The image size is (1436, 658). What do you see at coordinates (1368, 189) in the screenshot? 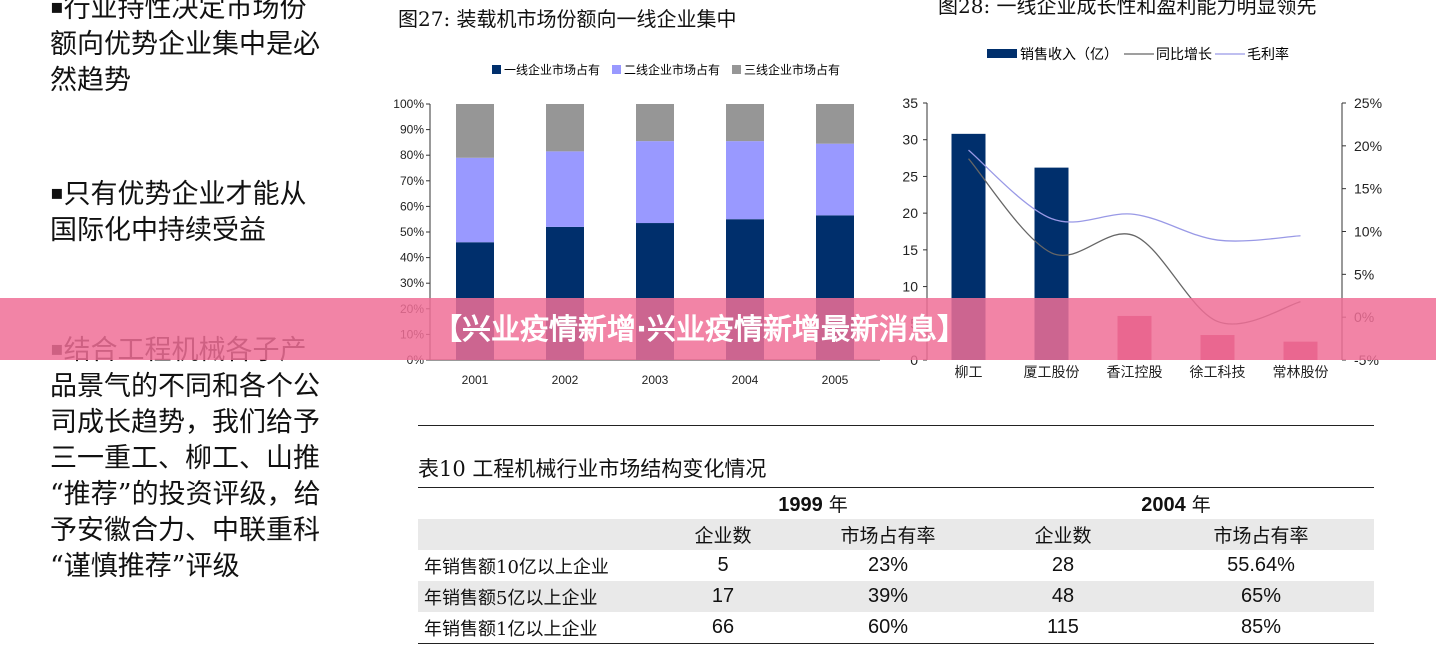
I see `y-right-tick-label: 15%` at bounding box center [1368, 189].